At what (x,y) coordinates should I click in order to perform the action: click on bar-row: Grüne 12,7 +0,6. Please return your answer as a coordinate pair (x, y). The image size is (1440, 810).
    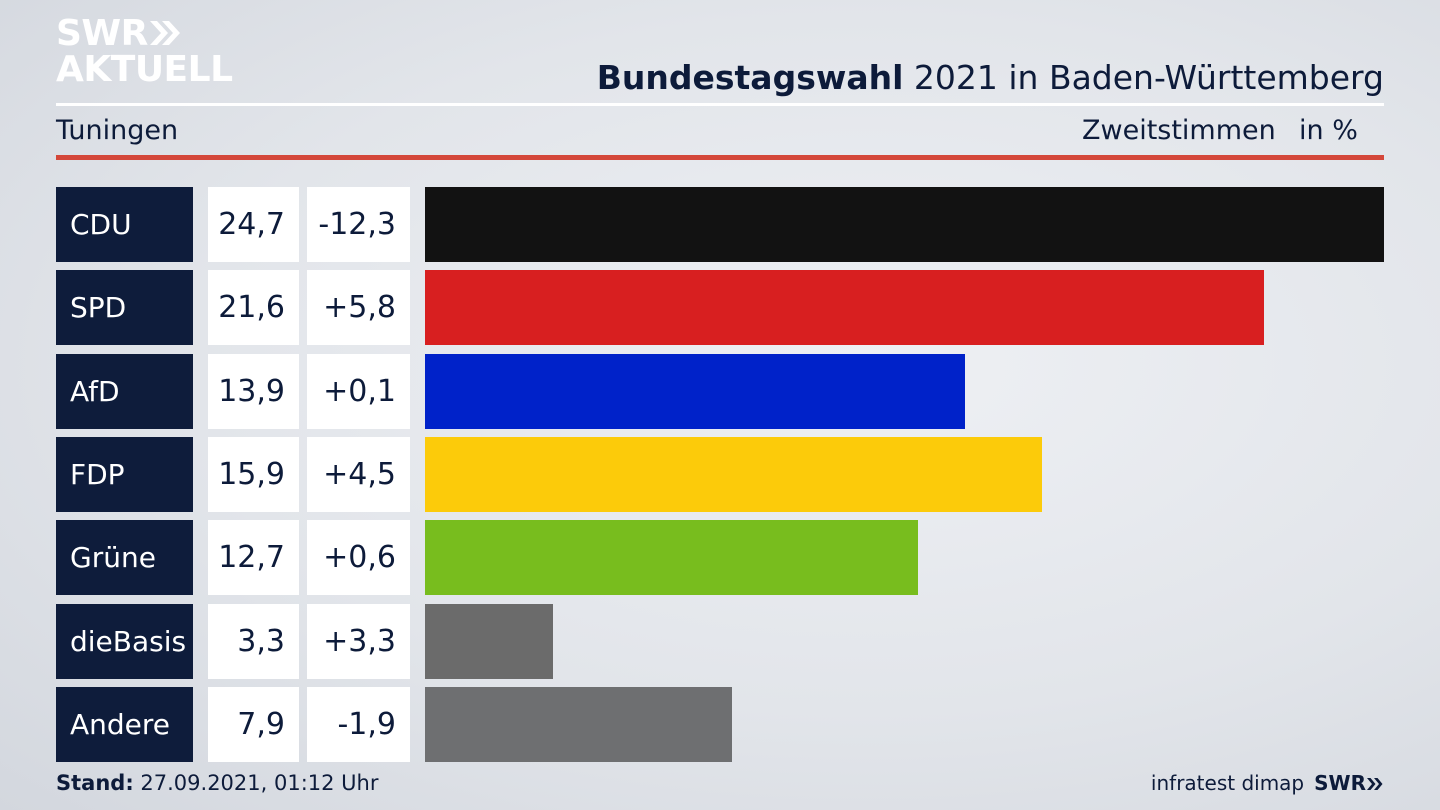
    Looking at the image, I should click on (720, 558).